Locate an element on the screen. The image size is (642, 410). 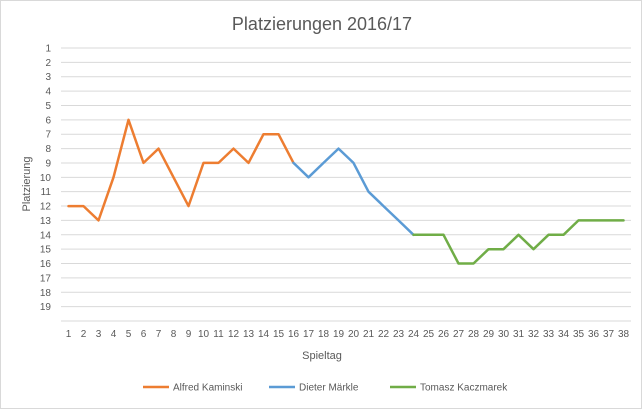
x-tick-label: 4 is located at coordinates (114, 334).